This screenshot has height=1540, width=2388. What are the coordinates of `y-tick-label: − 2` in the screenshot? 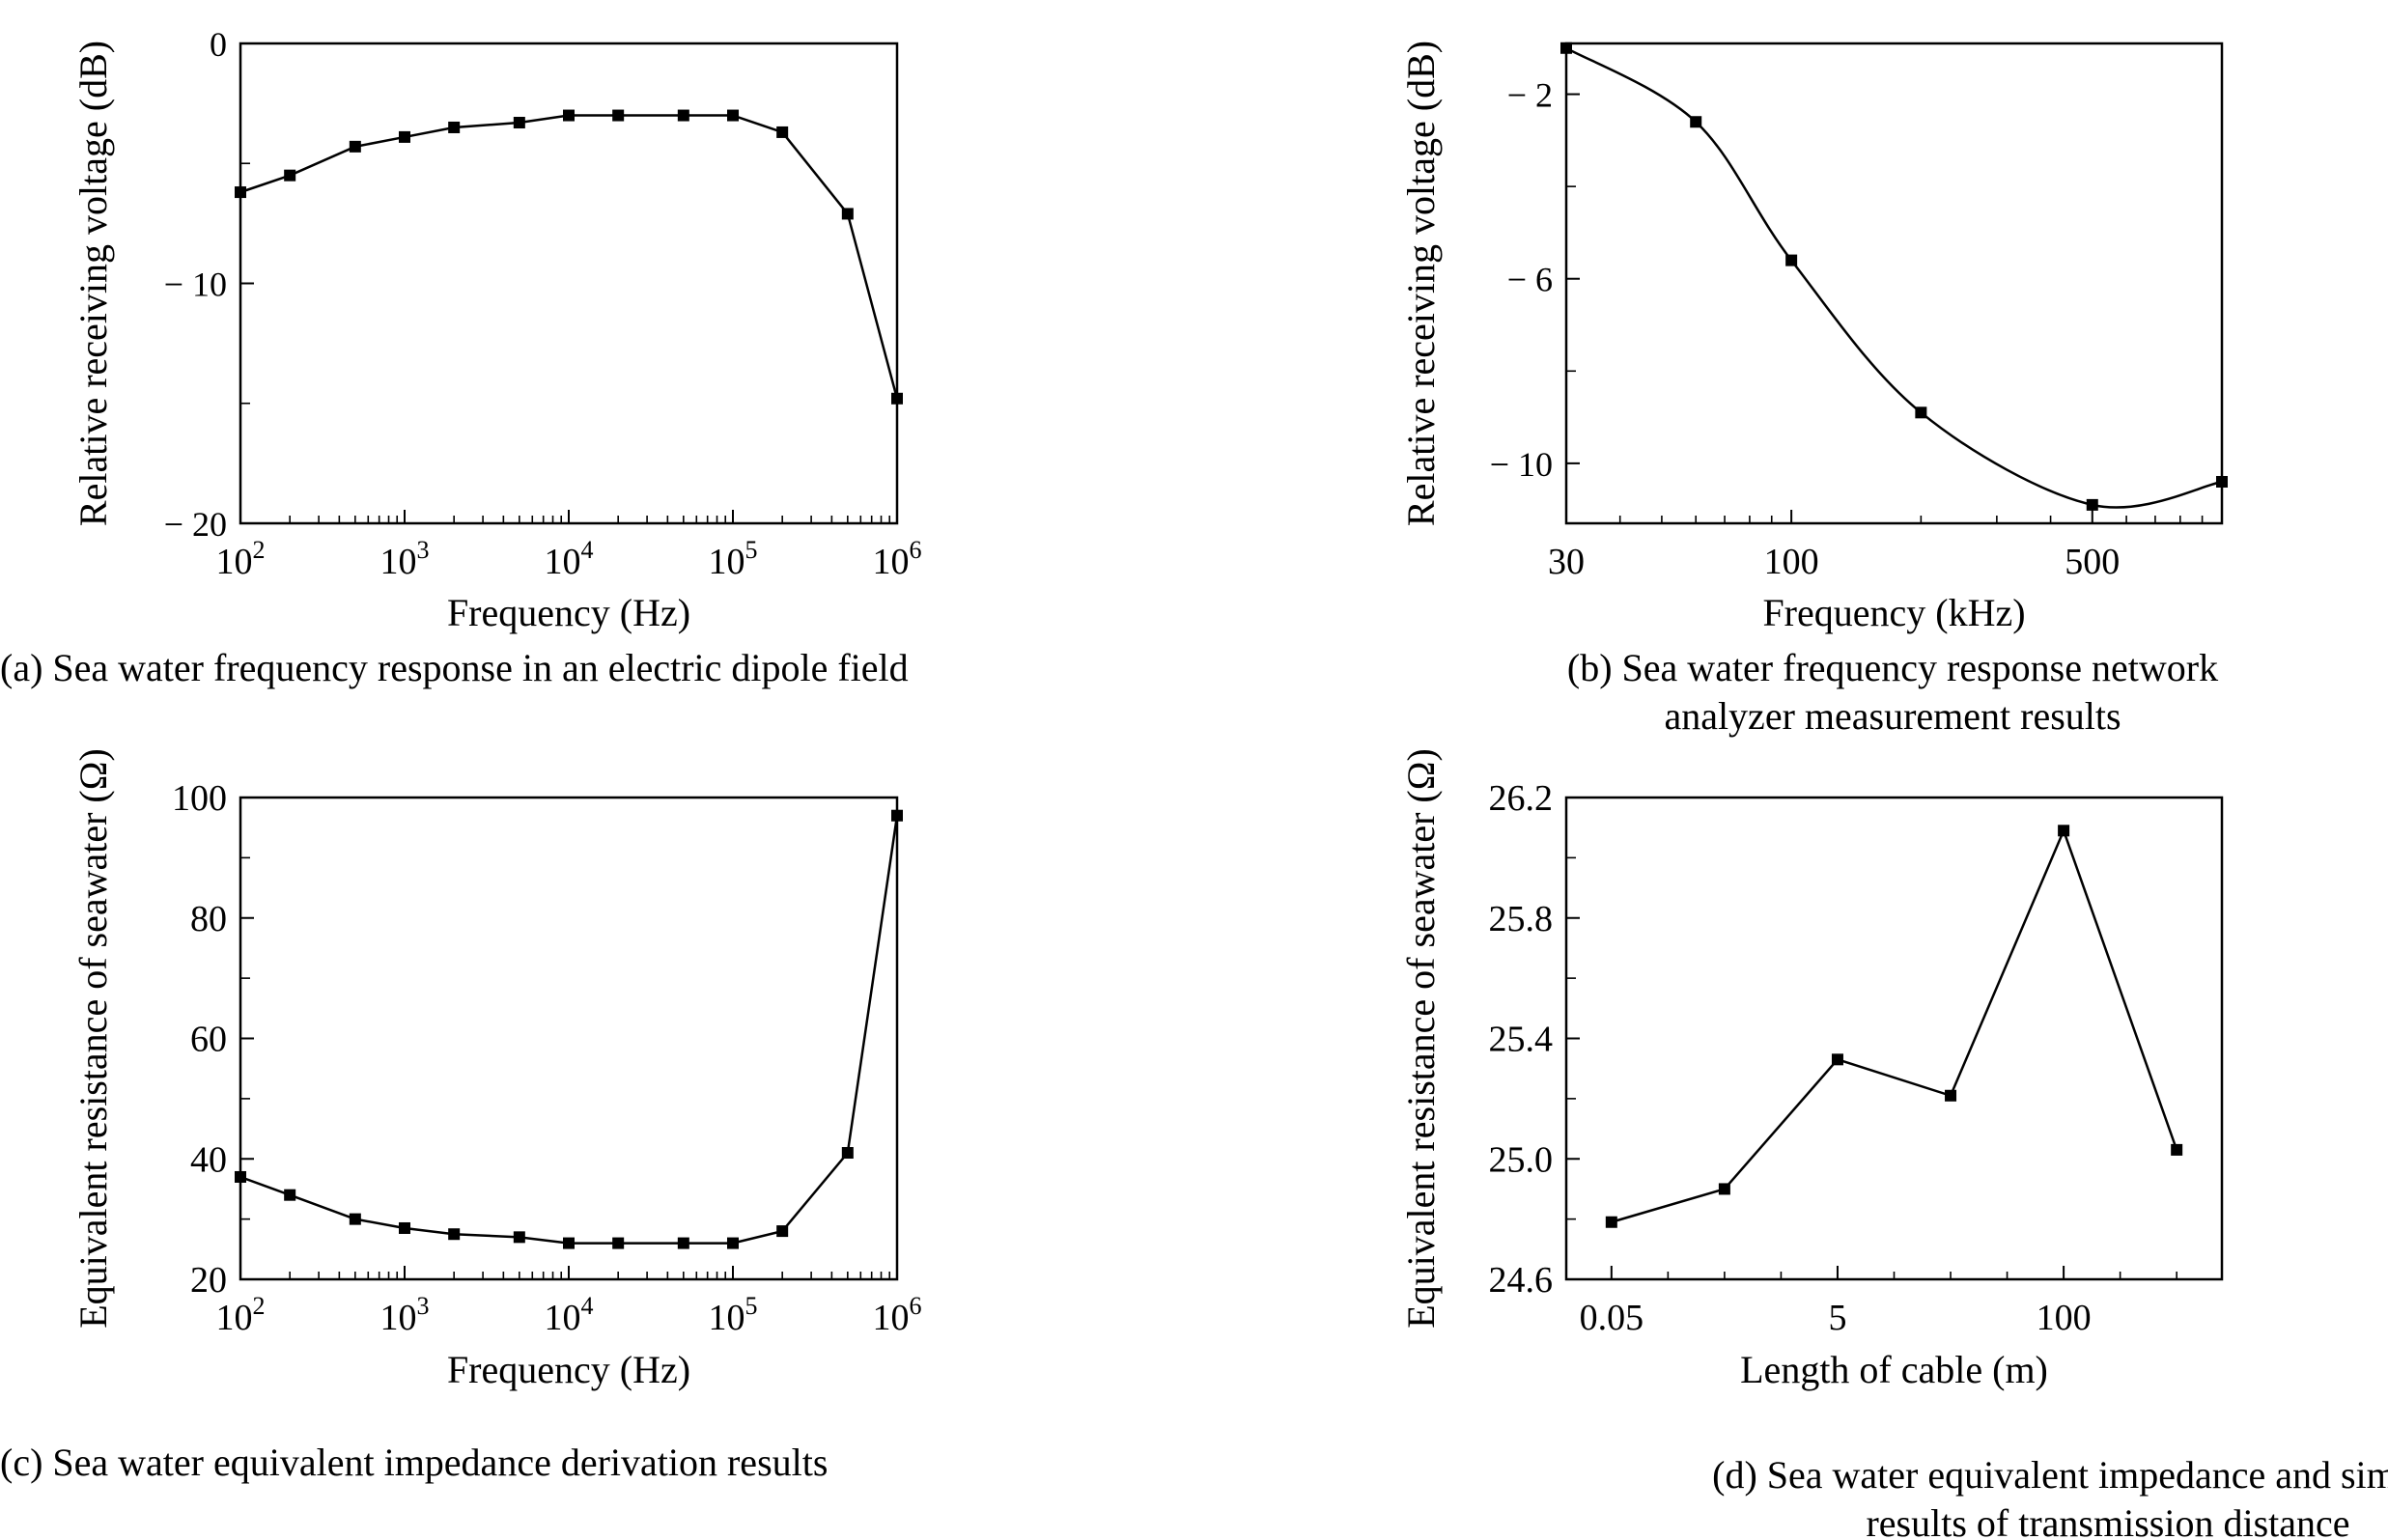 It's located at (1530, 96).